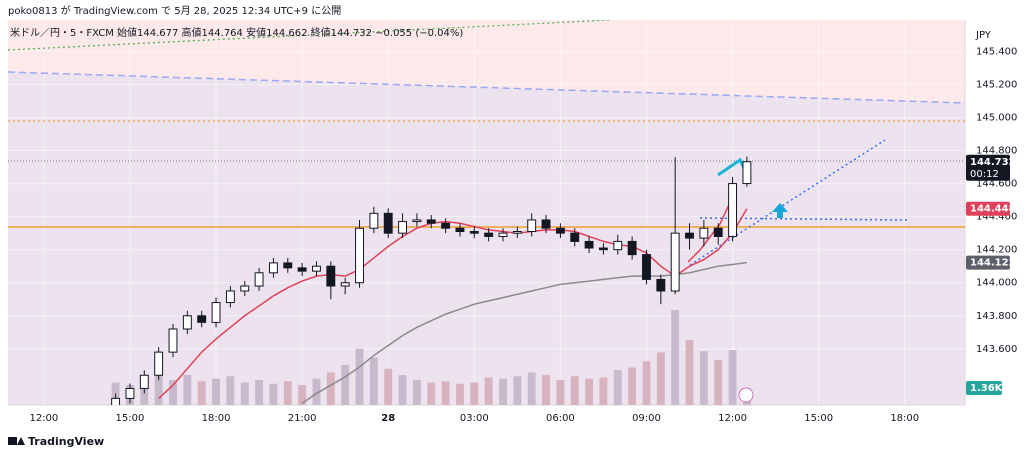 This screenshot has height=457, width=1024. What do you see at coordinates (996, 84) in the screenshot?
I see `y-tick-label: 145.200` at bounding box center [996, 84].